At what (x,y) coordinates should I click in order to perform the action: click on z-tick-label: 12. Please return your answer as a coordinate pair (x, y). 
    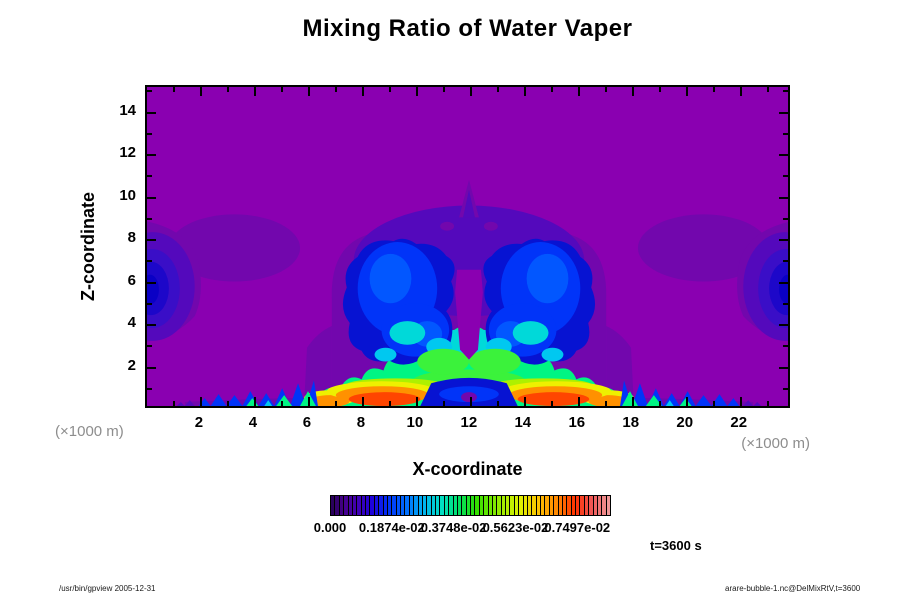
    Looking at the image, I should click on (127, 152).